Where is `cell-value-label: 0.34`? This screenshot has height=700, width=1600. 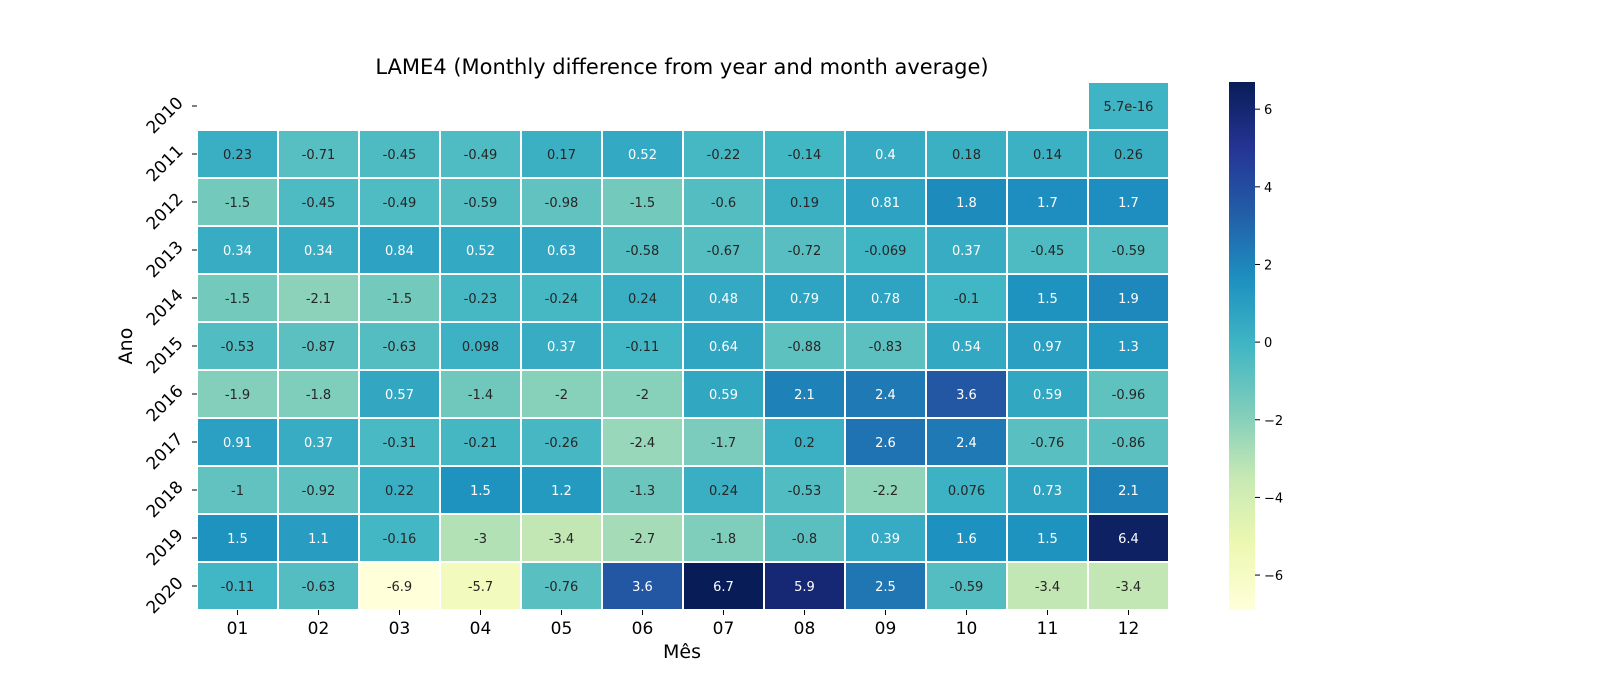 cell-value-label: 0.34 is located at coordinates (318, 251).